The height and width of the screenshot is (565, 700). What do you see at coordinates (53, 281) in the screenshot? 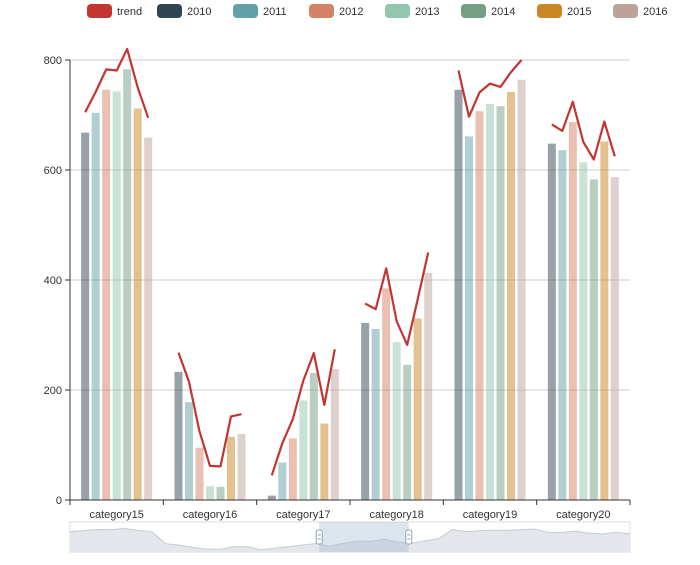
I see `y-tick-label: 400` at bounding box center [53, 281].